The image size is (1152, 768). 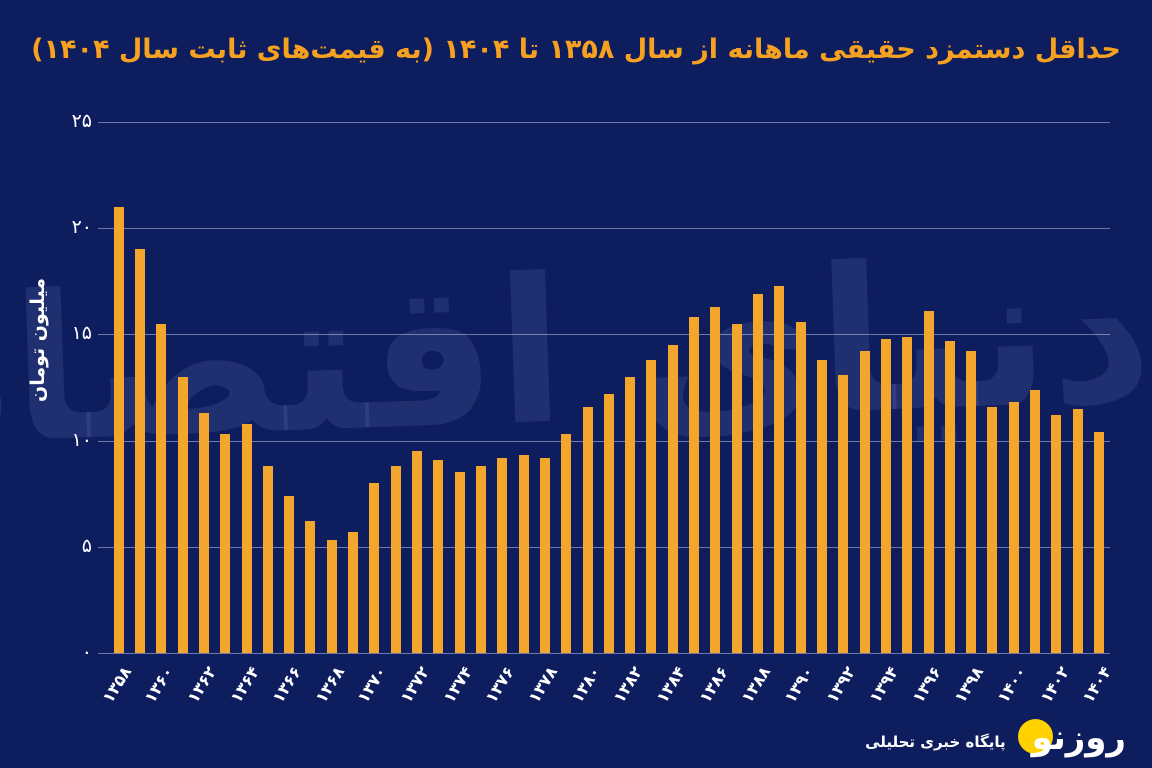 What do you see at coordinates (81, 120) in the screenshot?
I see `y-tick-label: ۲۵` at bounding box center [81, 120].